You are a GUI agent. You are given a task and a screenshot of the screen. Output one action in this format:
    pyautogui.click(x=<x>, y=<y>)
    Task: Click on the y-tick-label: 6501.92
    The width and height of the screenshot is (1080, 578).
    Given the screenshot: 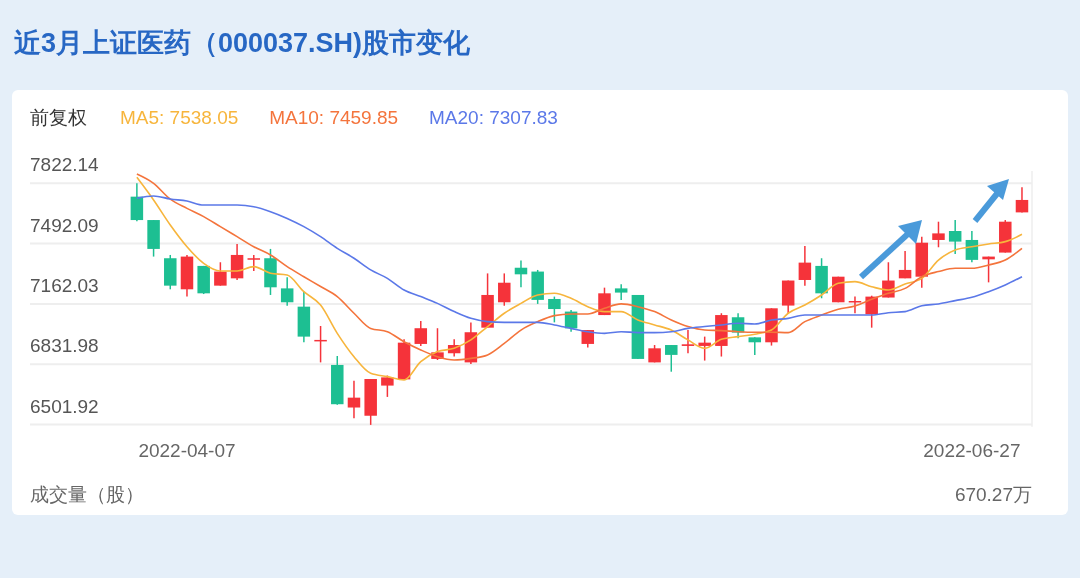 What is the action you would take?
    pyautogui.click(x=64, y=406)
    